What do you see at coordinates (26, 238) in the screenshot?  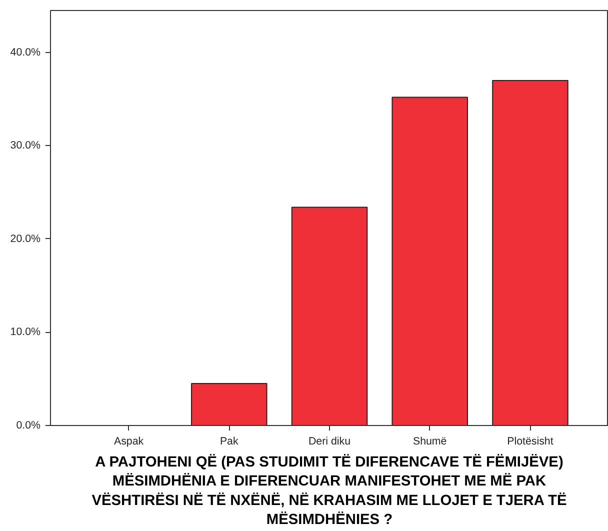 I see `y-tick-label: 20.0%` at bounding box center [26, 238].